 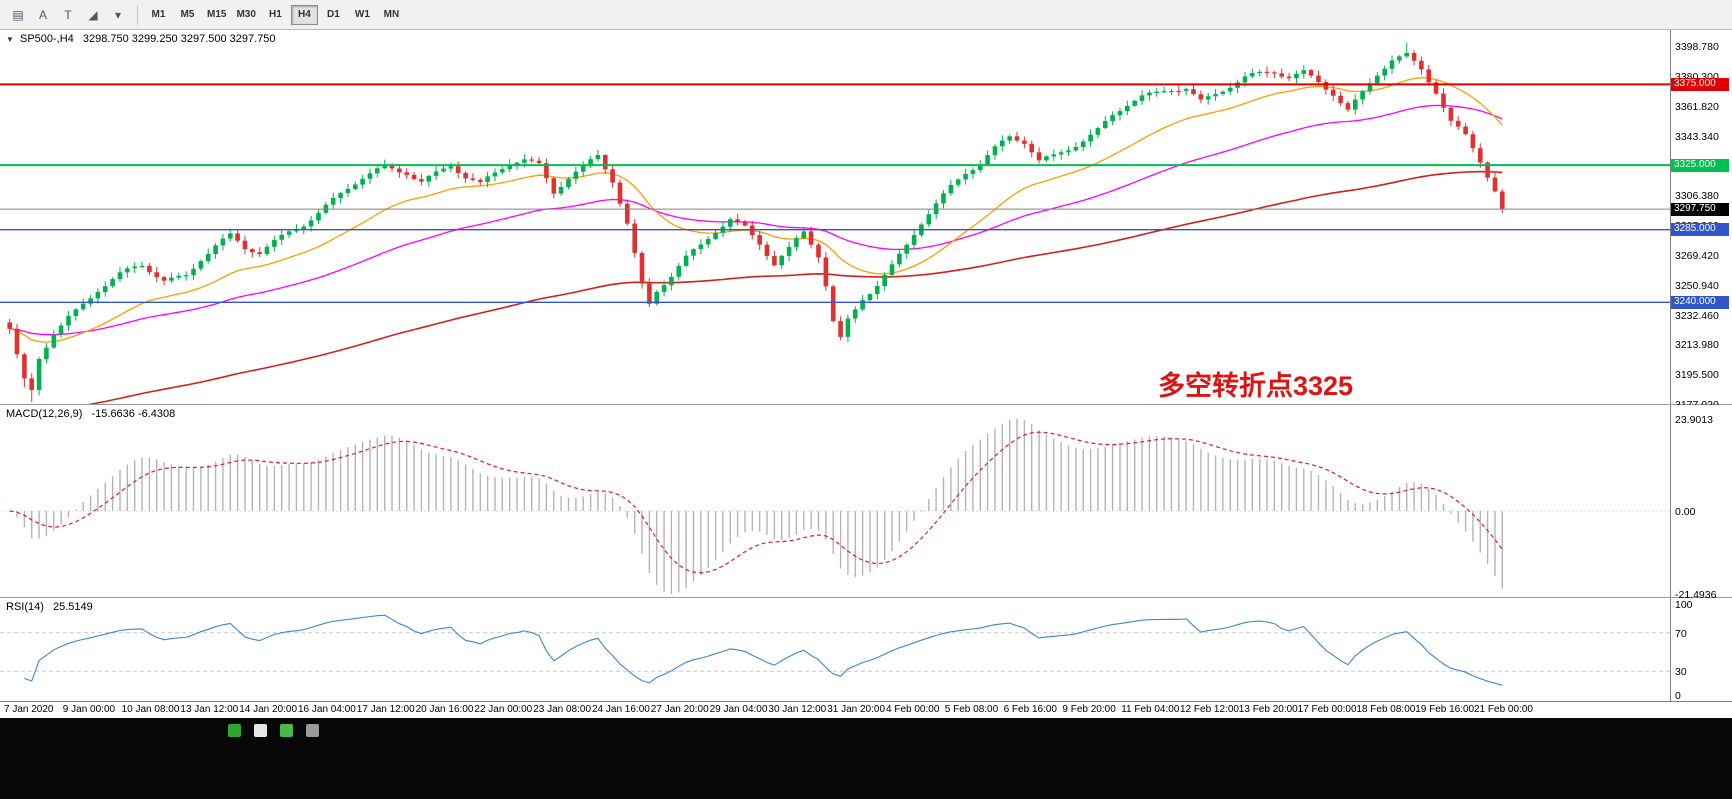 I want to click on price-axis-label: 3250.940, so click(x=1697, y=285).